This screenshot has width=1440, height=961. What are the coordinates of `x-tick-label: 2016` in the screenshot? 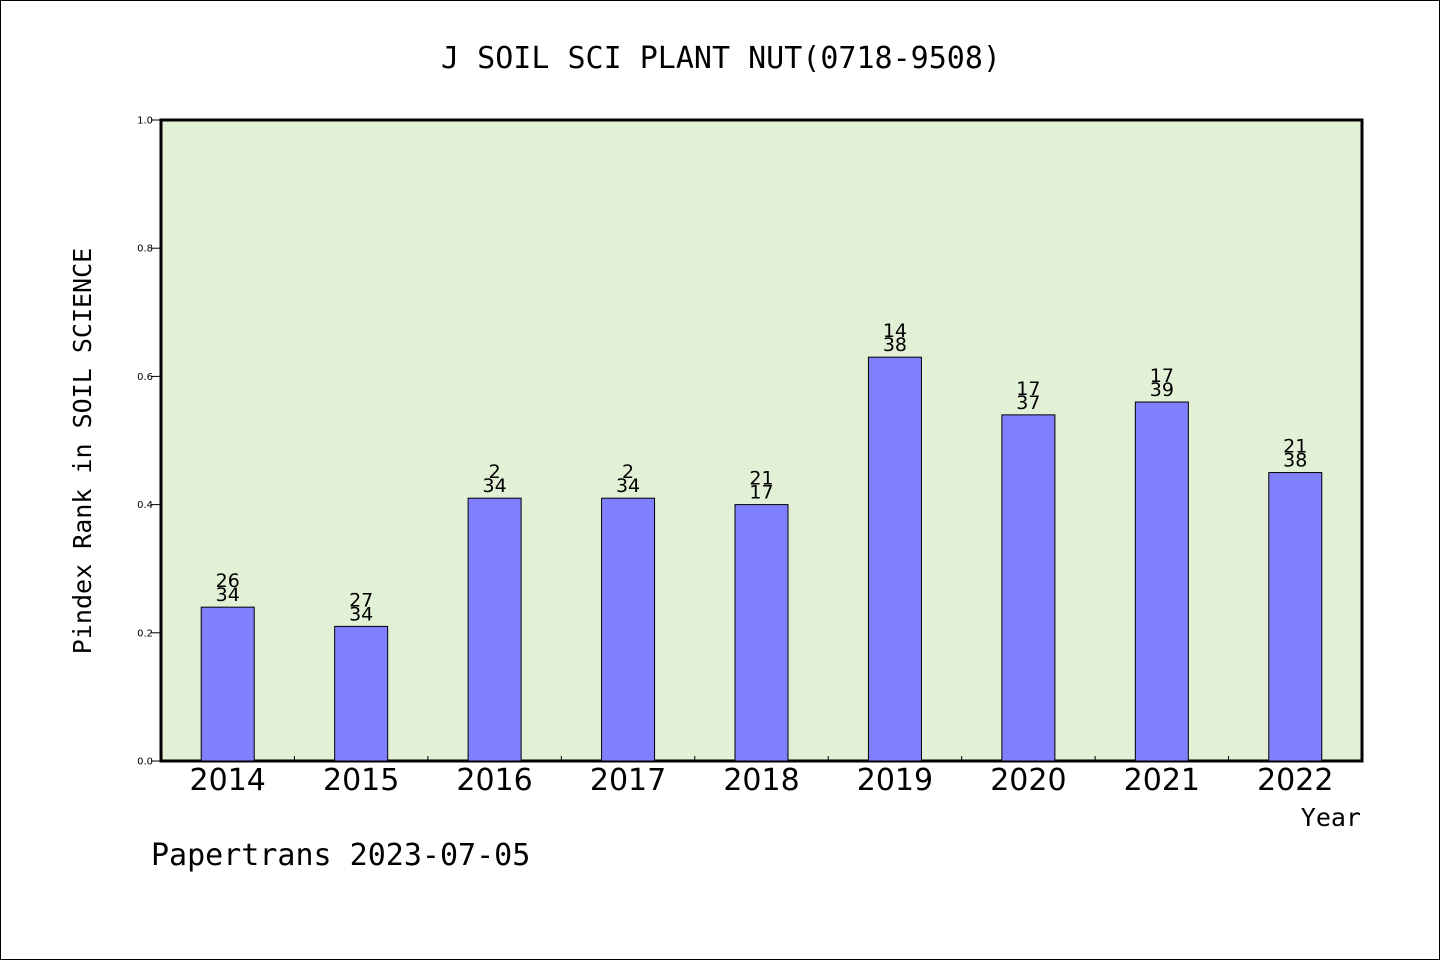 It's located at (494, 780).